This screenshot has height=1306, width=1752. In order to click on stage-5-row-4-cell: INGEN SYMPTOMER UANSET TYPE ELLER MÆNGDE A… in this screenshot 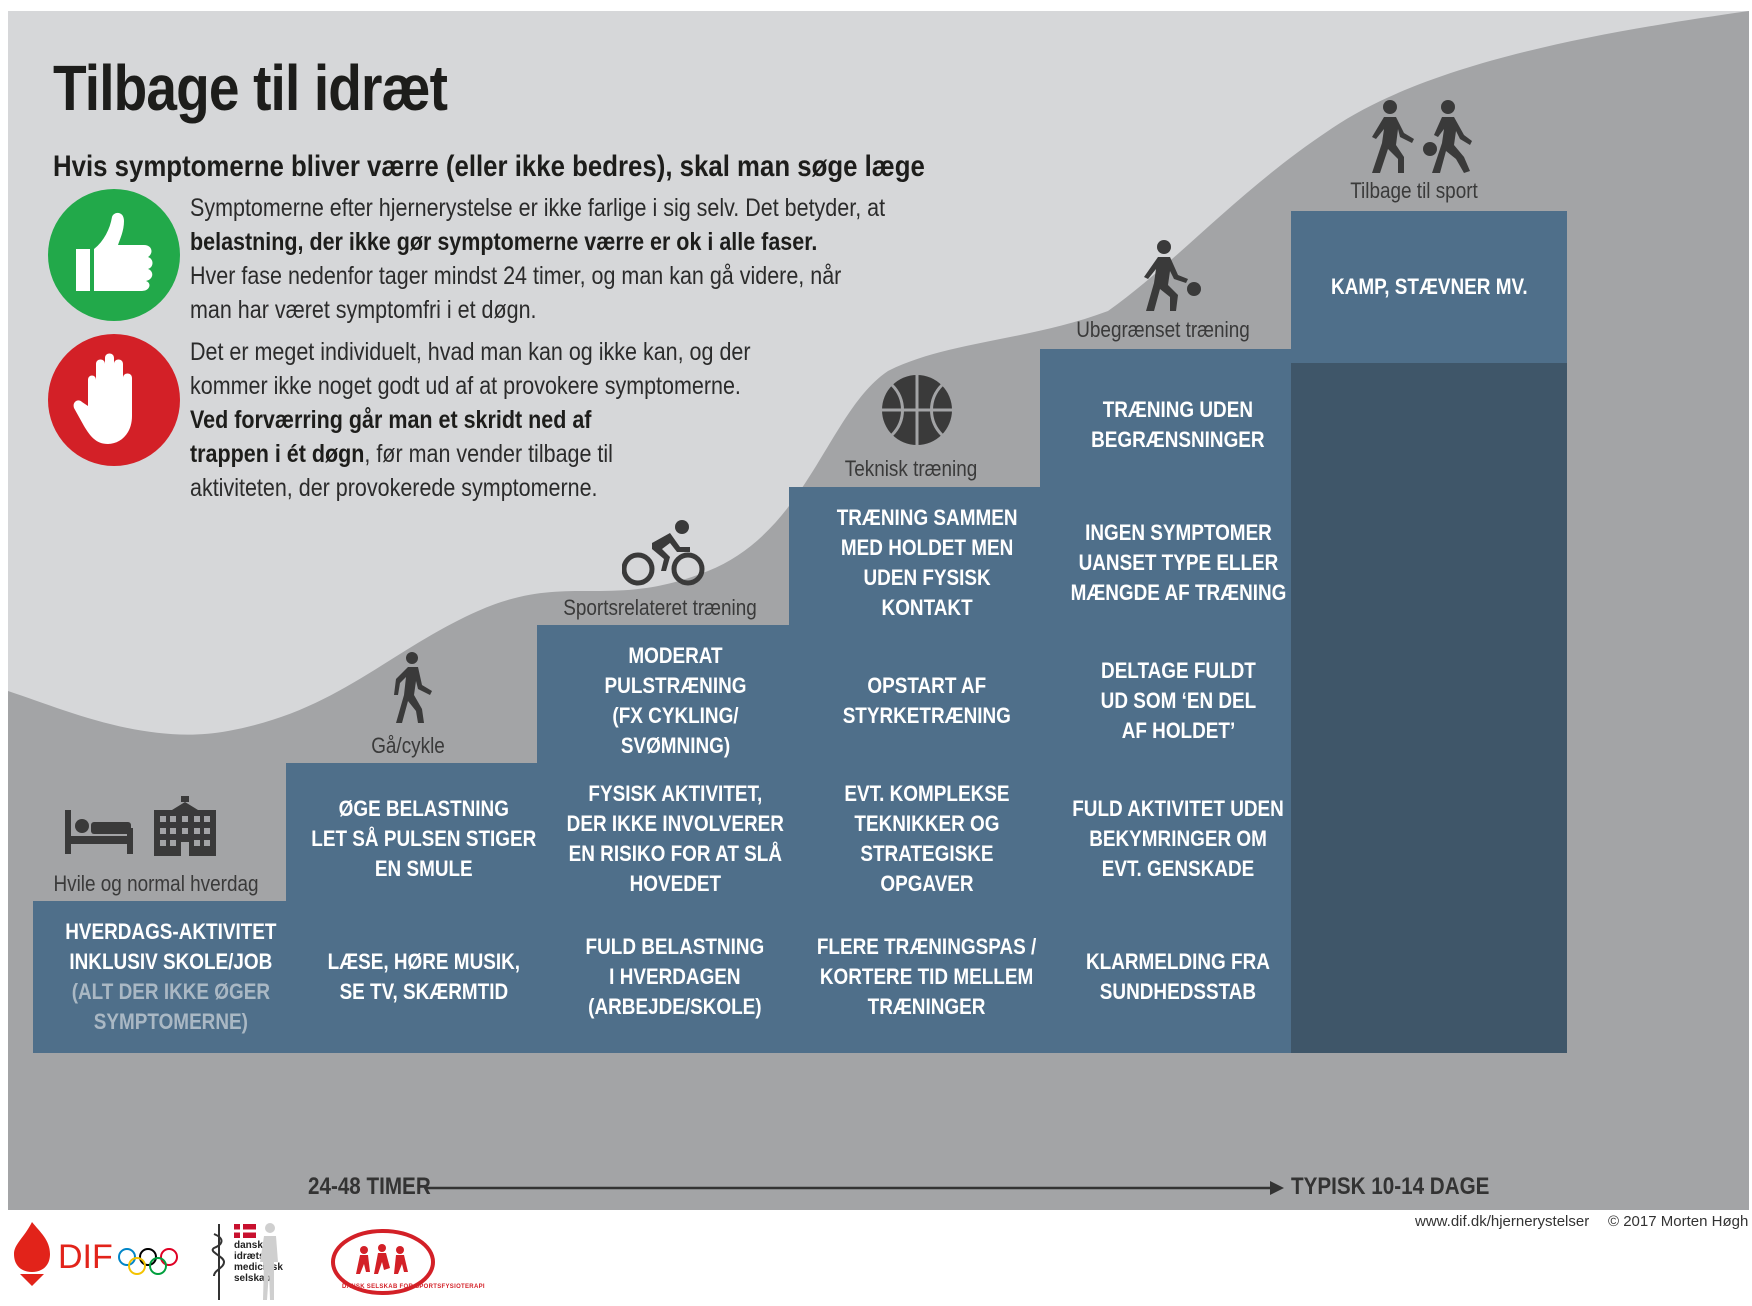, I will do `click(1178, 563)`.